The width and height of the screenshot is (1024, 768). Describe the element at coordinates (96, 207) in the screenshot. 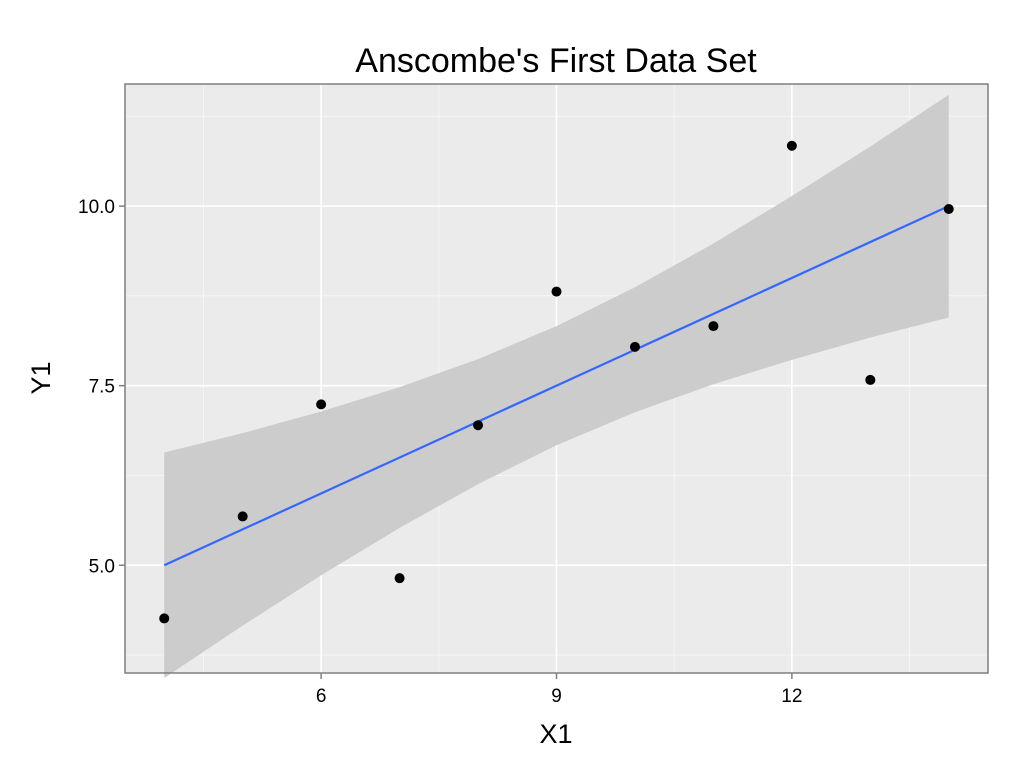

I see `y-tick-label: 10.0` at that location.